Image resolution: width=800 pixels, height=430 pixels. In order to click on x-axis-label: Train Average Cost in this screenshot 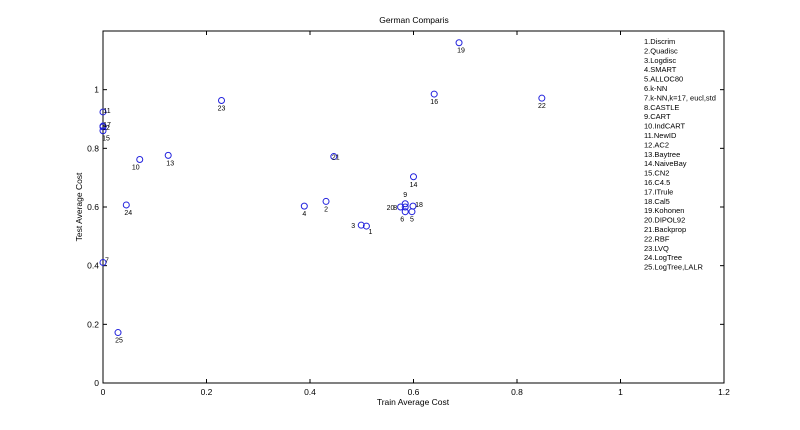, I will do `click(413, 402)`.